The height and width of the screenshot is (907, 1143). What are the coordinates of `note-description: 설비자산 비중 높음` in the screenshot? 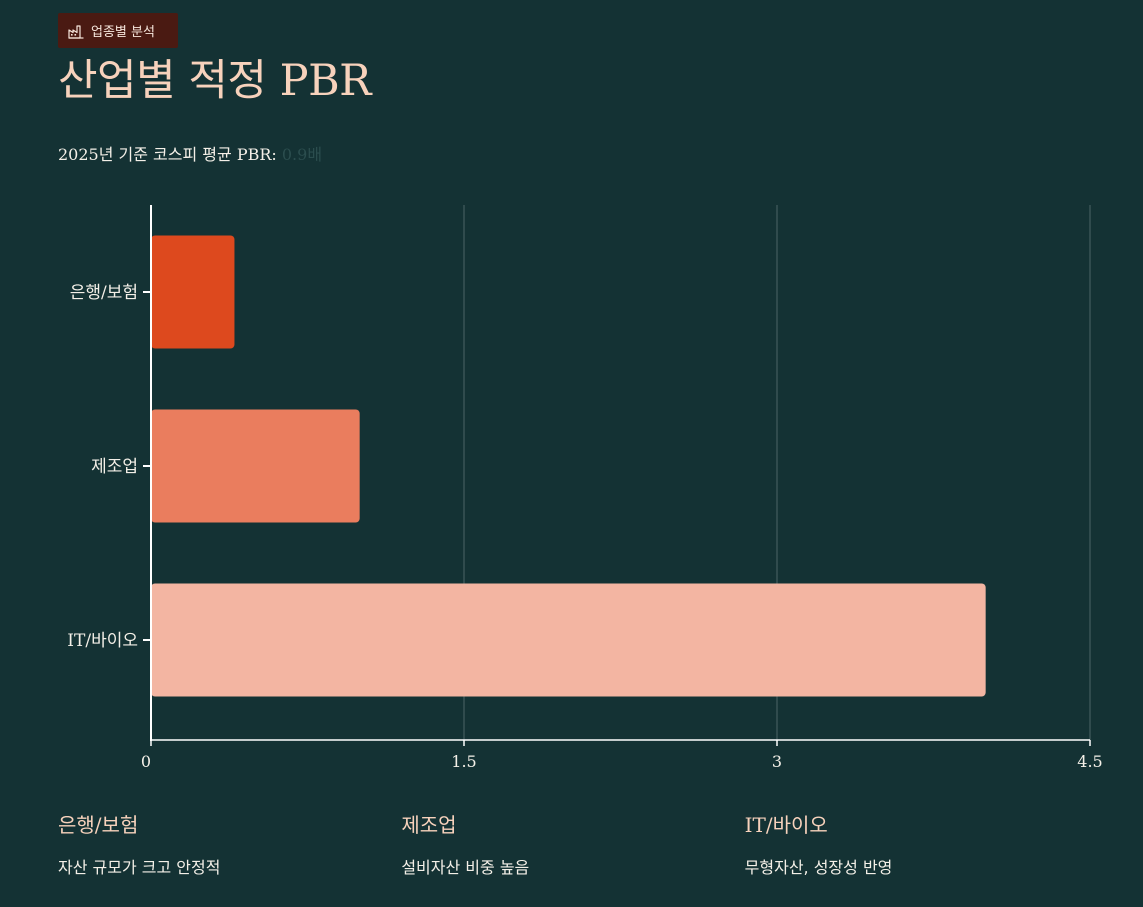 It's located at (465, 867).